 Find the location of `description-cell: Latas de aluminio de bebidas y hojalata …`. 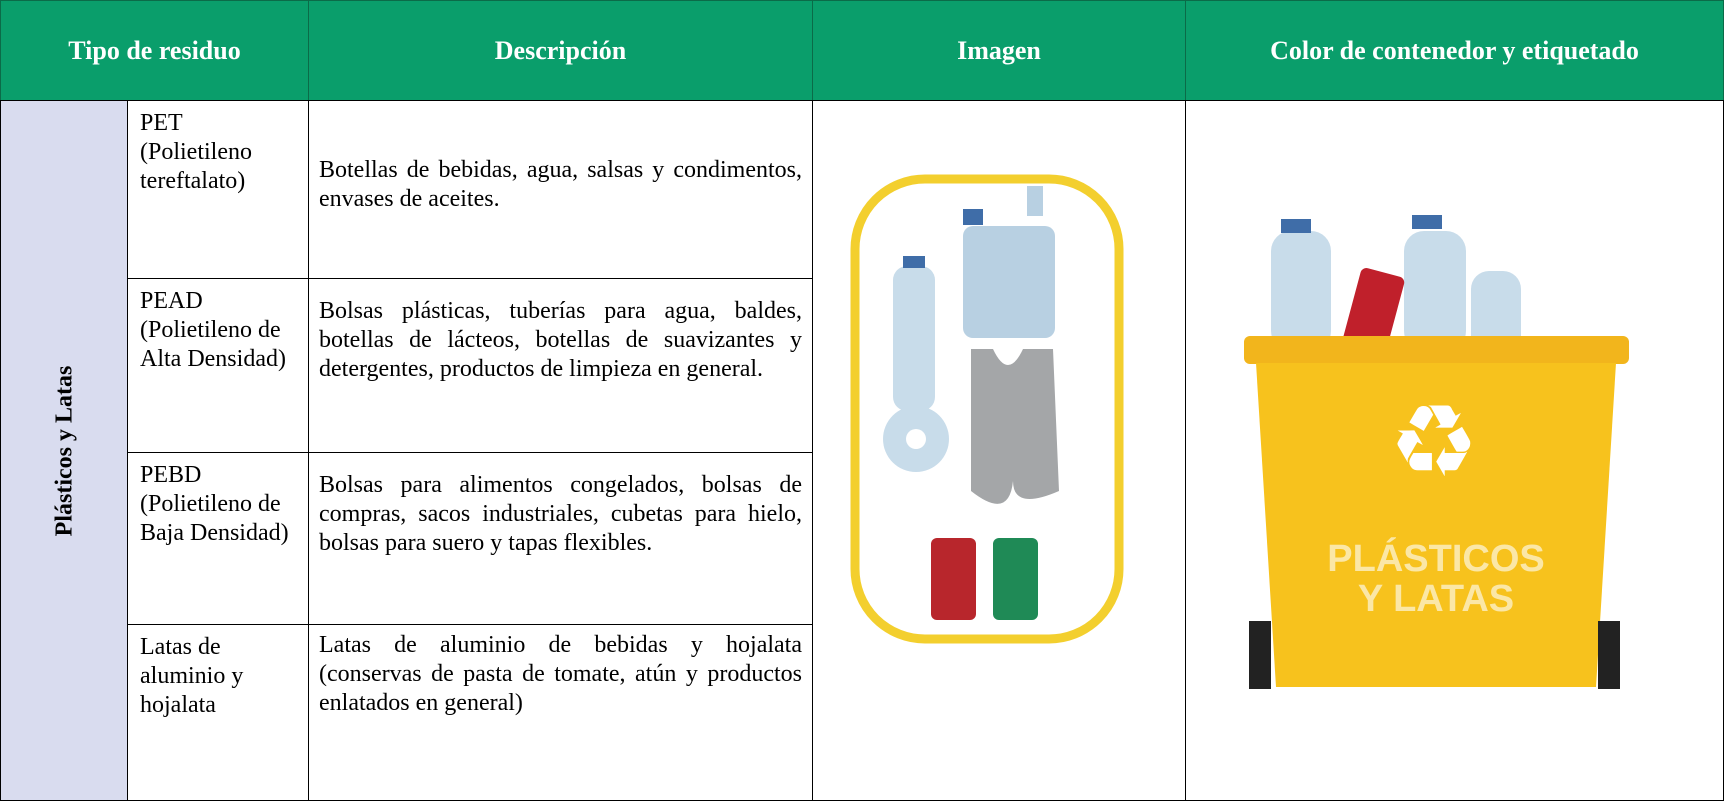

description-cell: Latas de aluminio de bebidas y hojalata … is located at coordinates (560, 712).